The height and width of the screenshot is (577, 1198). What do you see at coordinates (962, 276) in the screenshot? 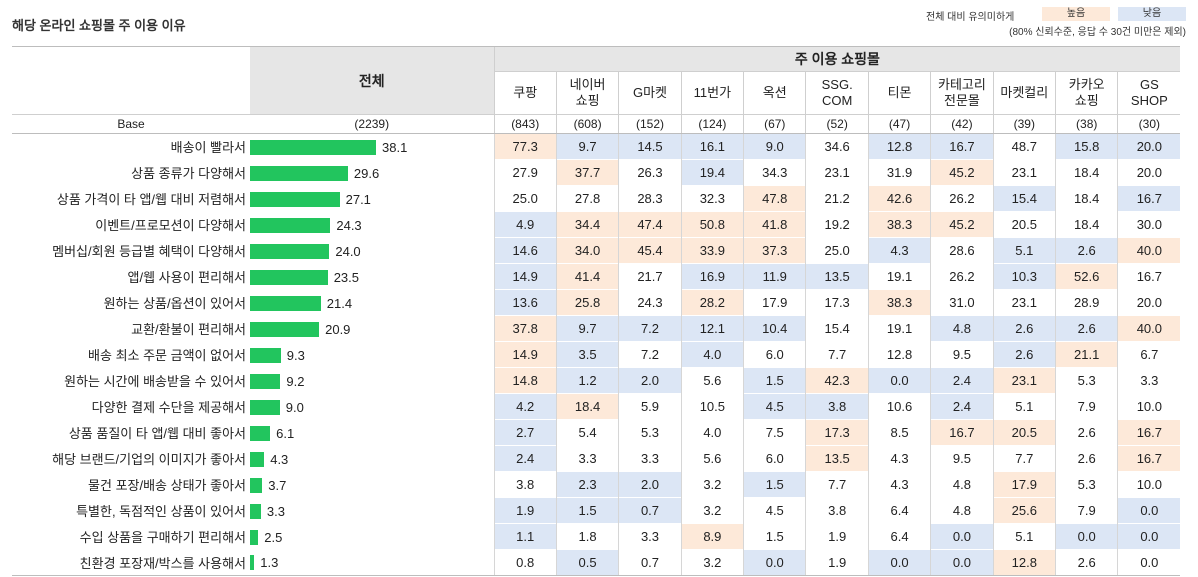
I see `value-cell: 26.2` at bounding box center [962, 276].